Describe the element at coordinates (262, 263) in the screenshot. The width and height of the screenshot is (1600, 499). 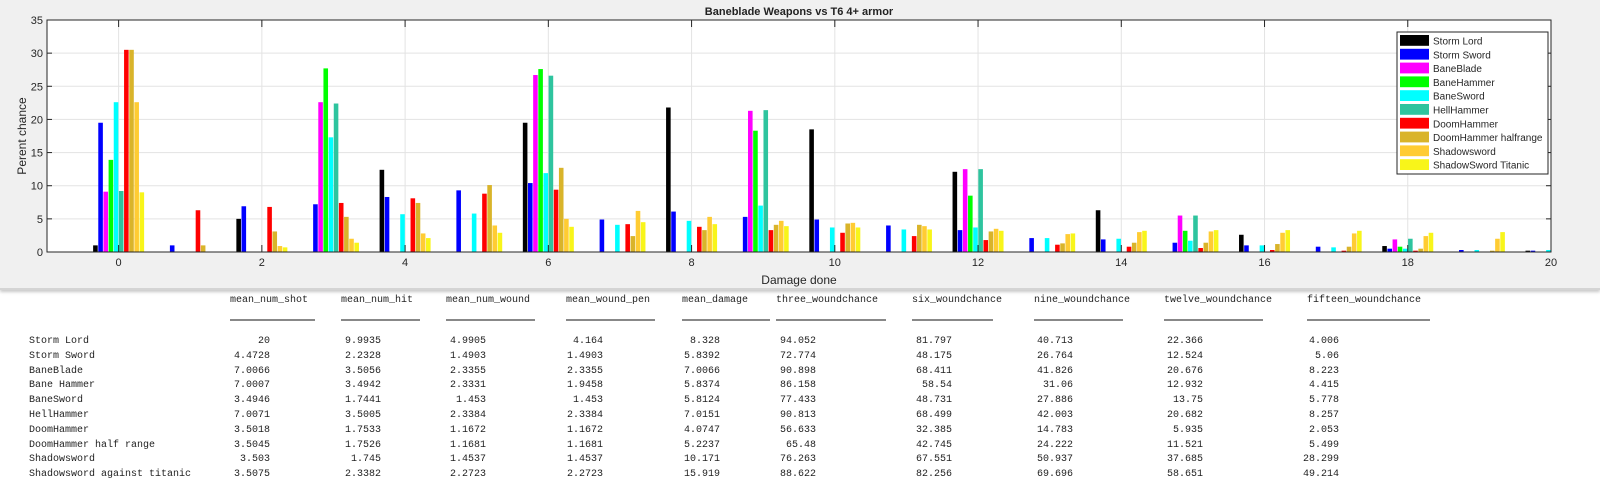
I see `x-tick-label: 2` at that location.